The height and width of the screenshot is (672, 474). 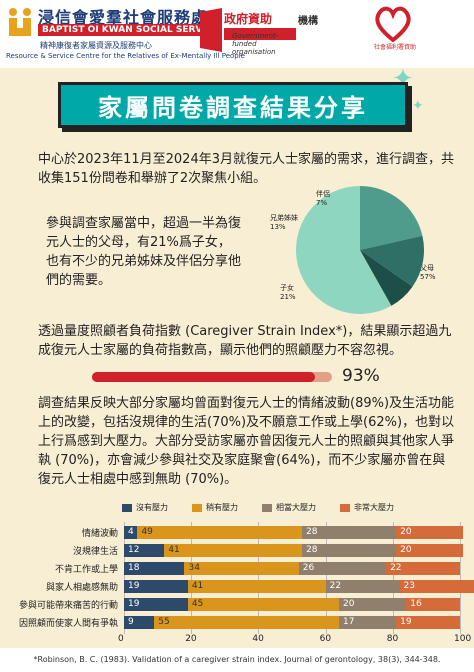 I want to click on page-title: 家屬問卷調查結果分享, so click(x=233, y=105).